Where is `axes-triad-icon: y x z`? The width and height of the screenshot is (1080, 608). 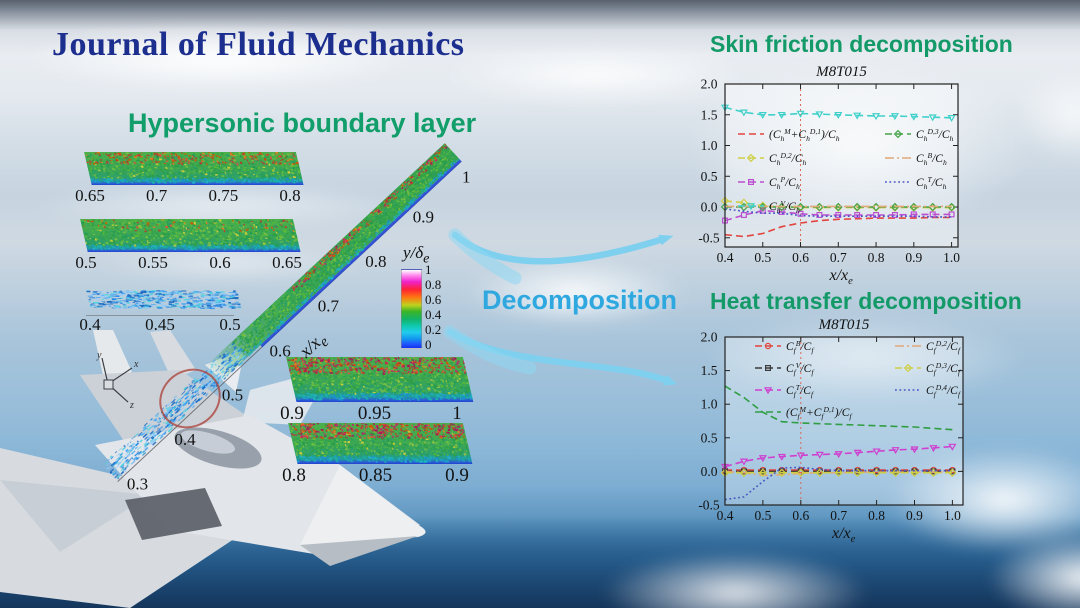 axes-triad-icon: y x z is located at coordinates (117, 380).